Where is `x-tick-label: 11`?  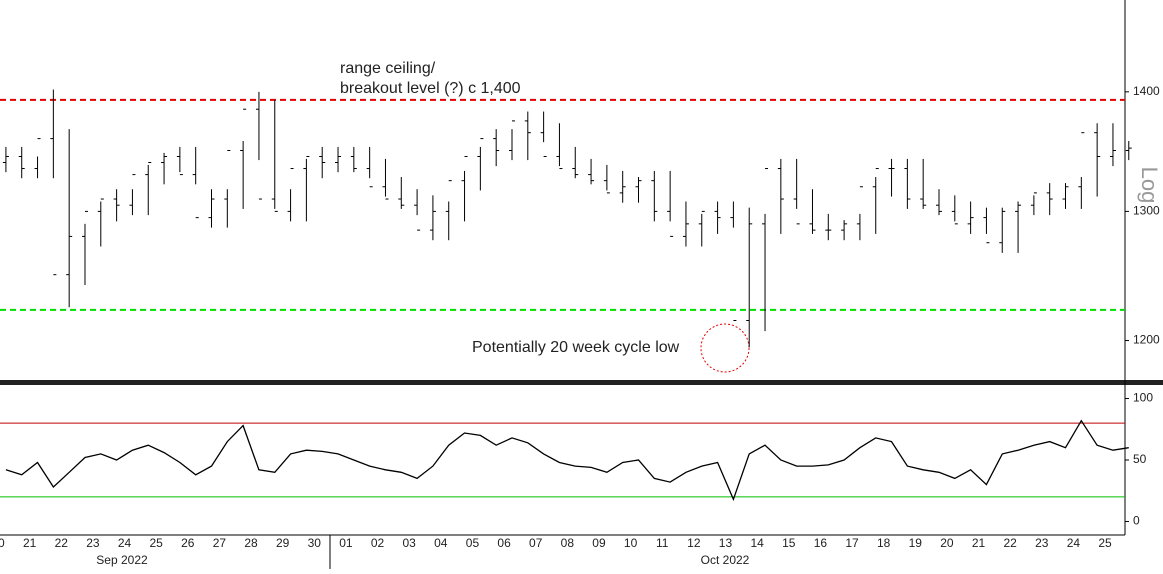 x-tick-label: 11 is located at coordinates (662, 543).